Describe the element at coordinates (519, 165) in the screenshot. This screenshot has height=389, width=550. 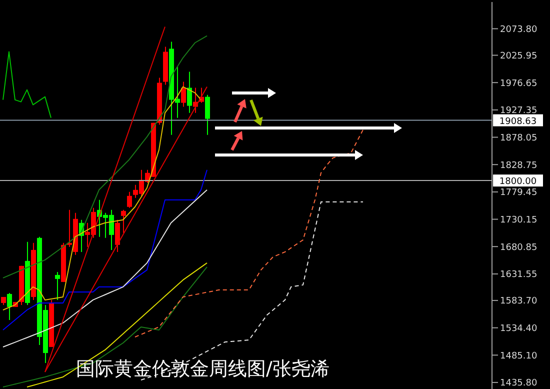
I see `y-tick-label: 1828.75` at that location.